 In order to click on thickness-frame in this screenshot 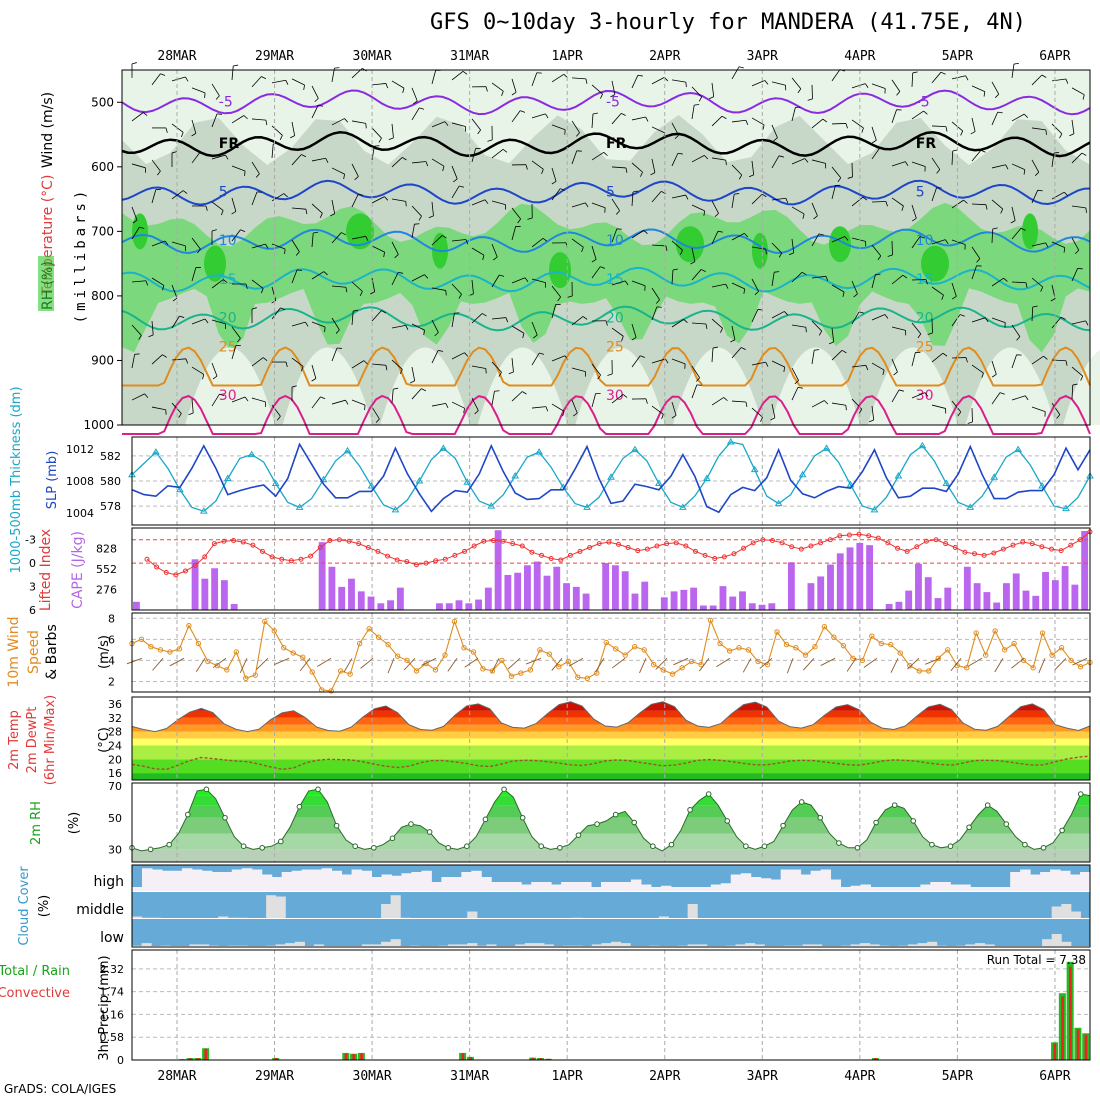, I will do `click(611, 481)`.